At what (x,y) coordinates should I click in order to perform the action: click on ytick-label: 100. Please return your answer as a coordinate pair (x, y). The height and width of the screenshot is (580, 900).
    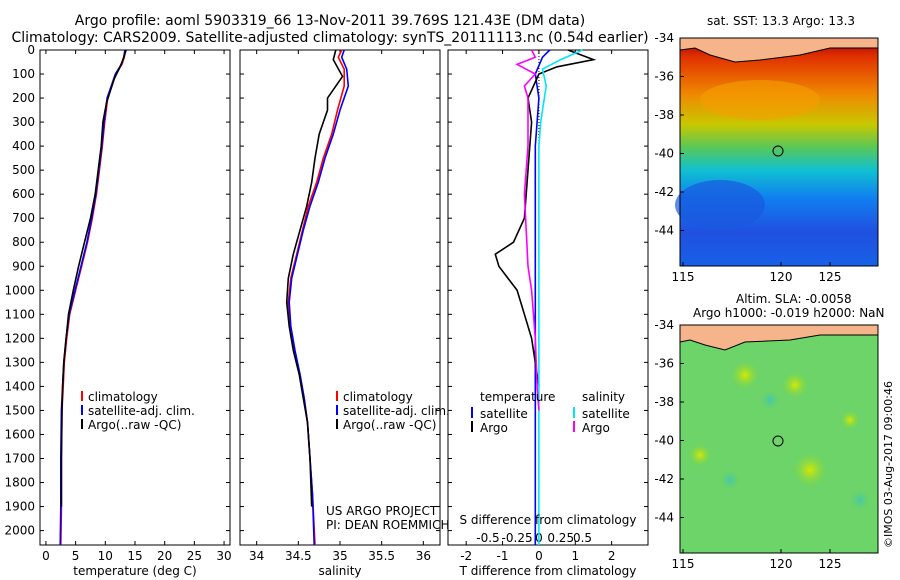
    Looking at the image, I should click on (23, 74).